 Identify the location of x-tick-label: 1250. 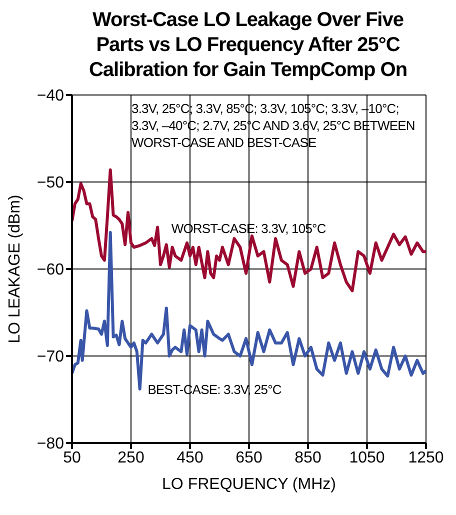
(426, 457).